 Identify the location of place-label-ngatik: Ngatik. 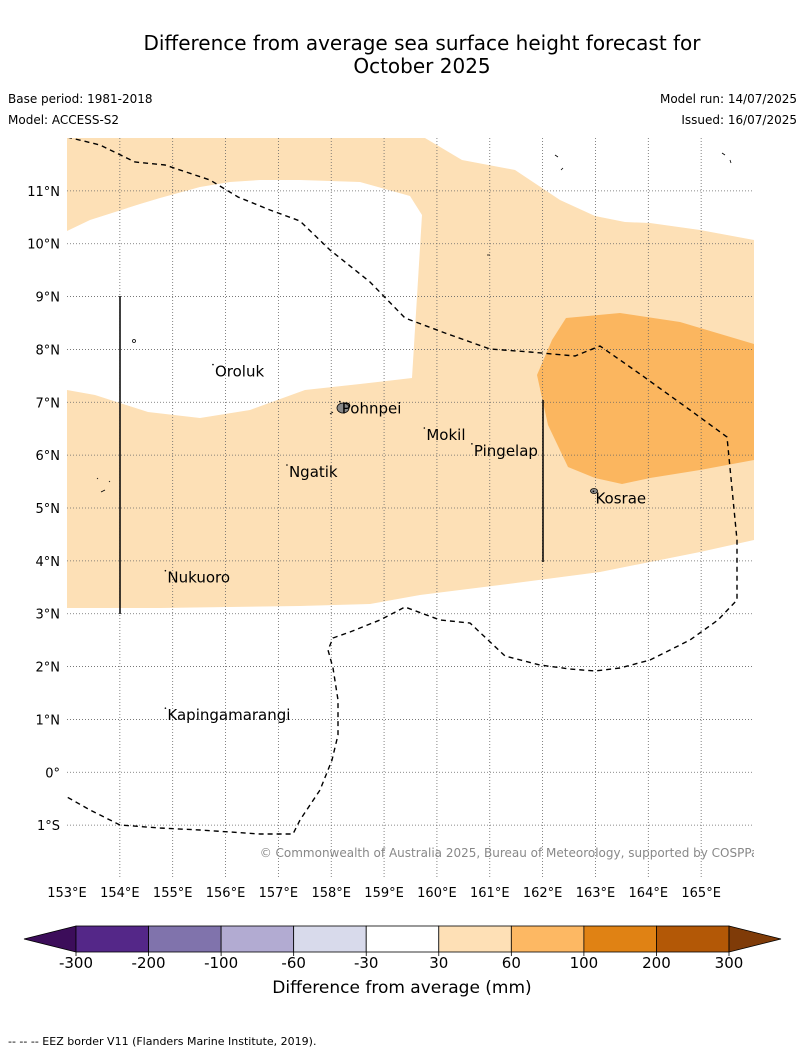
(313, 472).